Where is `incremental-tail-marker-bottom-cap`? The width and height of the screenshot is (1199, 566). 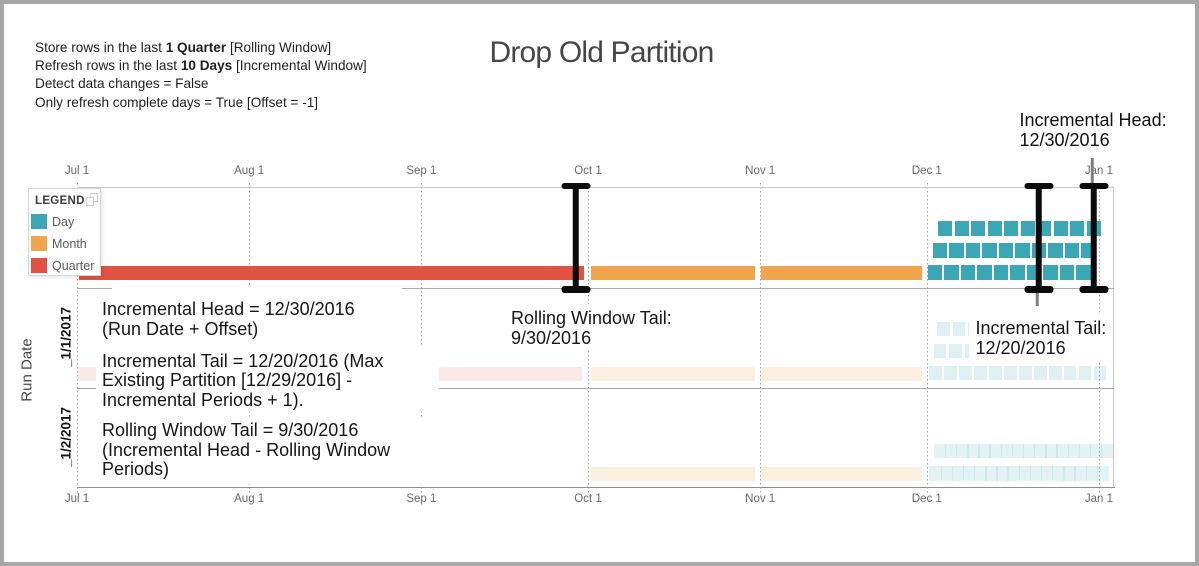 incremental-tail-marker-bottom-cap is located at coordinates (1038, 289).